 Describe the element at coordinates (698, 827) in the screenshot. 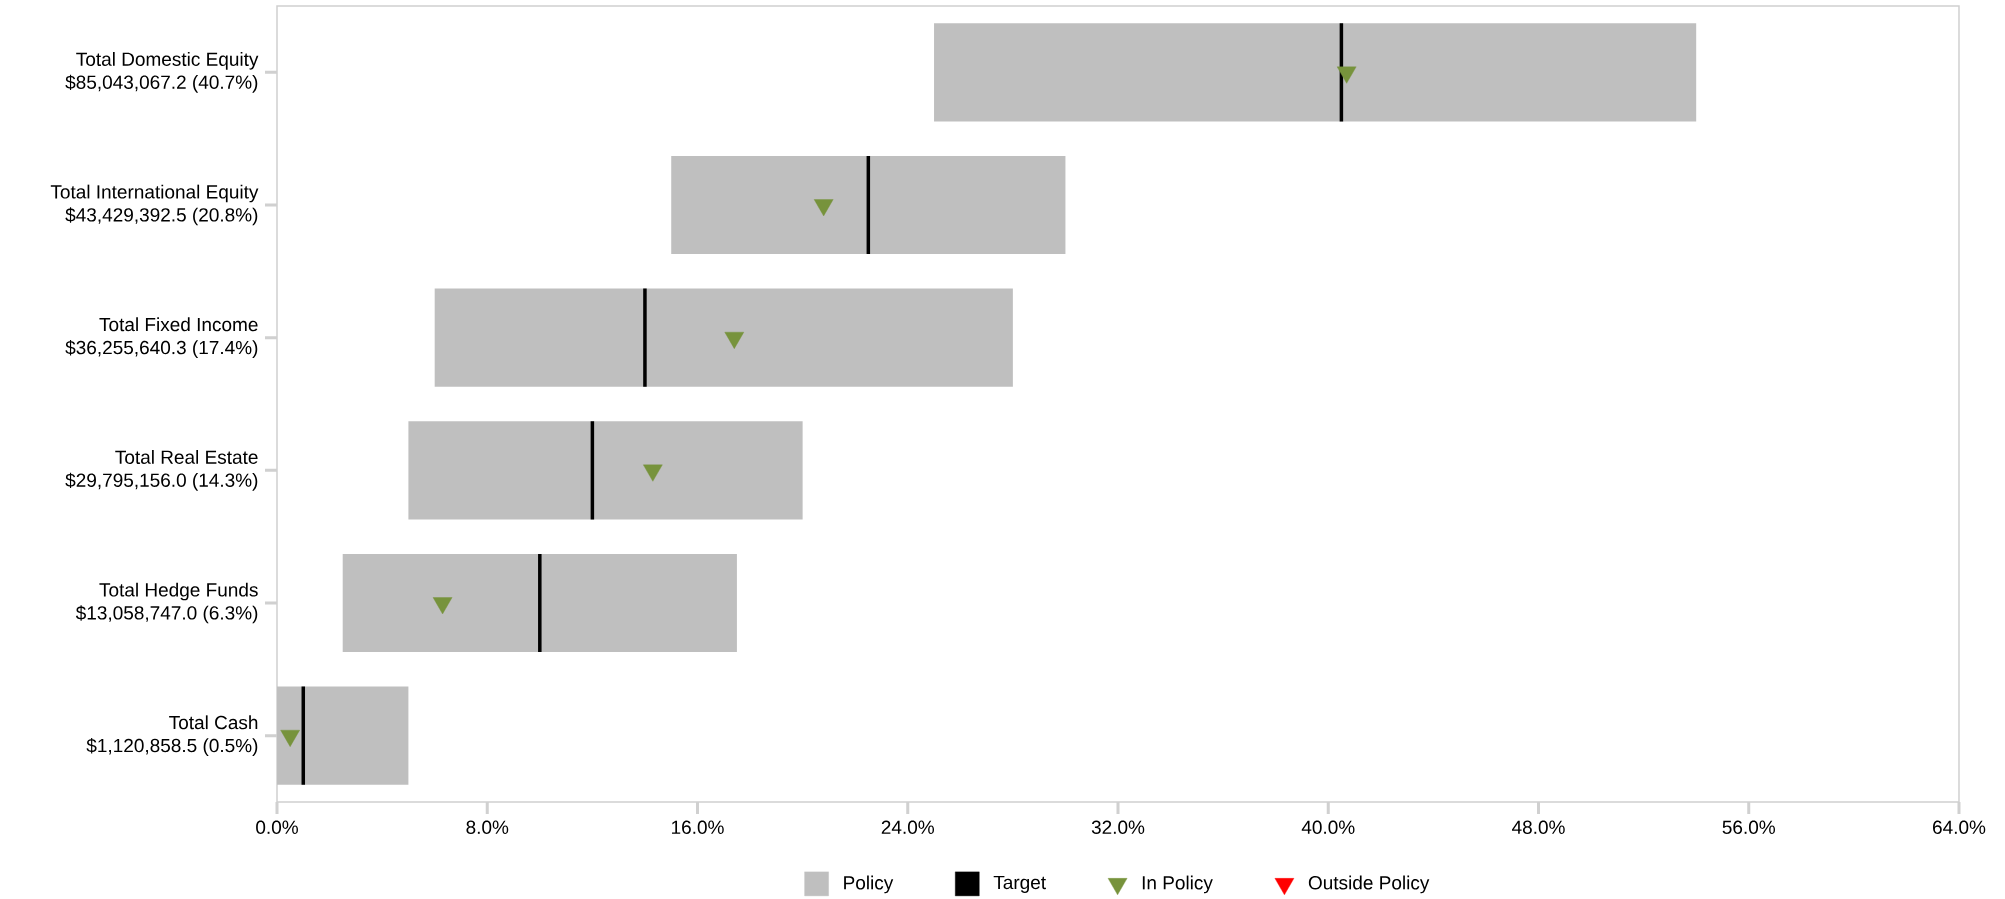

I see `x-tick-label: 16.0%` at that location.